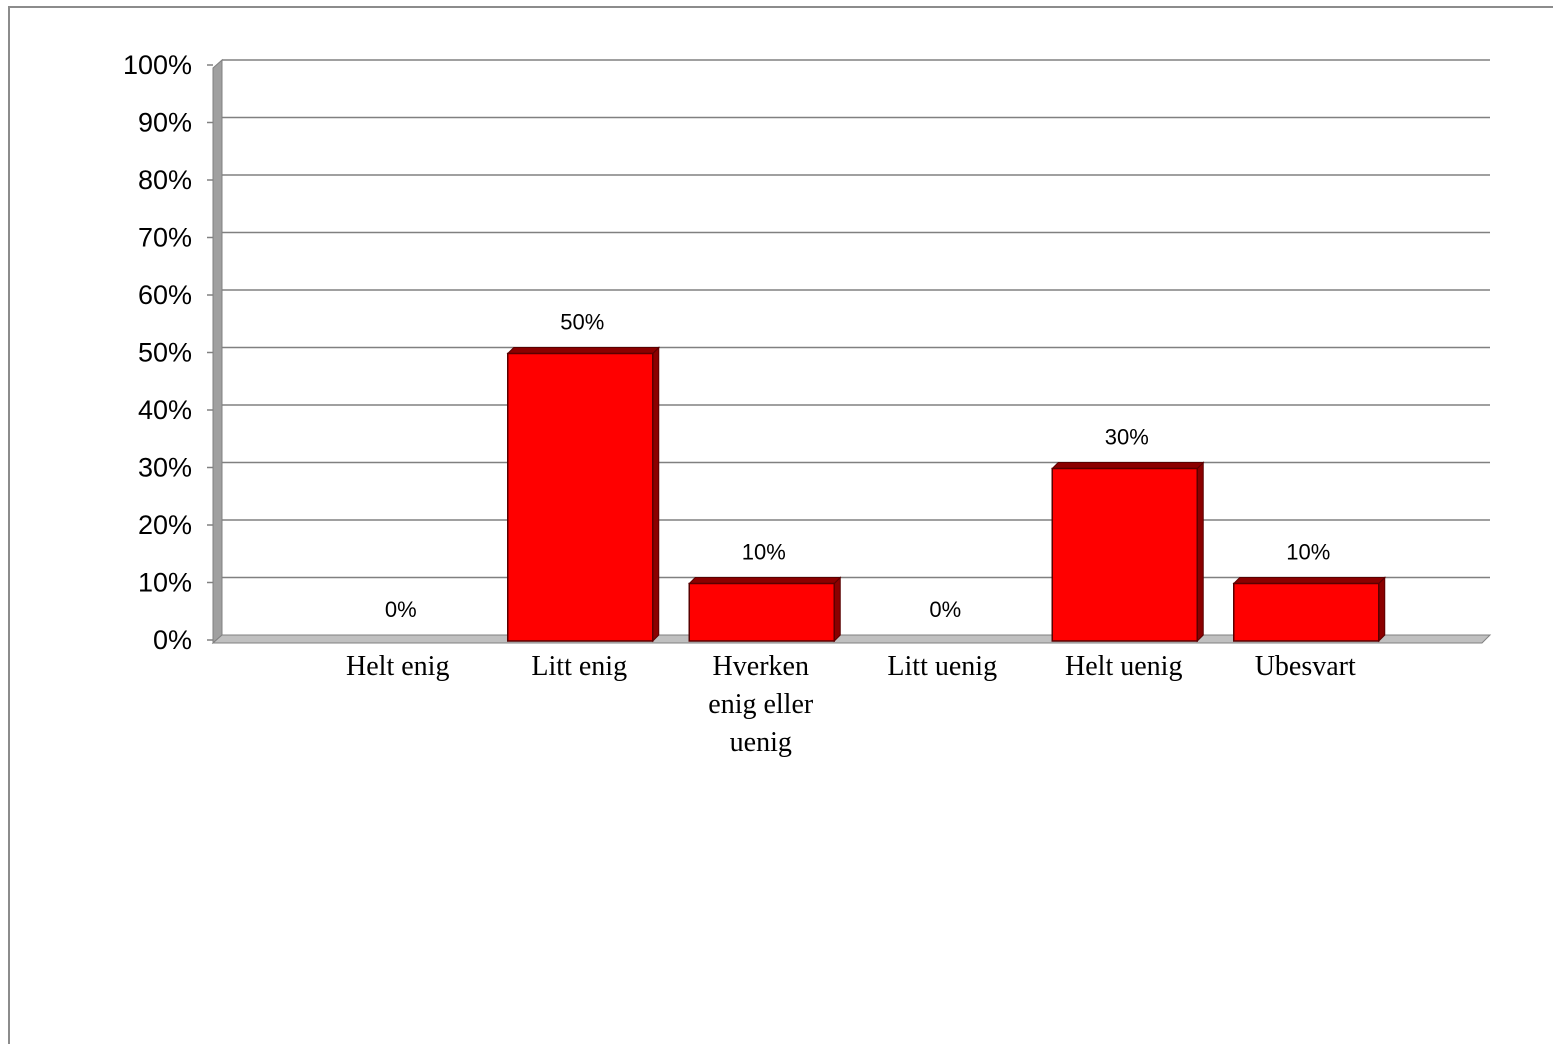 This screenshot has width=1553, height=1044. Describe the element at coordinates (165, 410) in the screenshot. I see `y-tick-label: 40%` at that location.